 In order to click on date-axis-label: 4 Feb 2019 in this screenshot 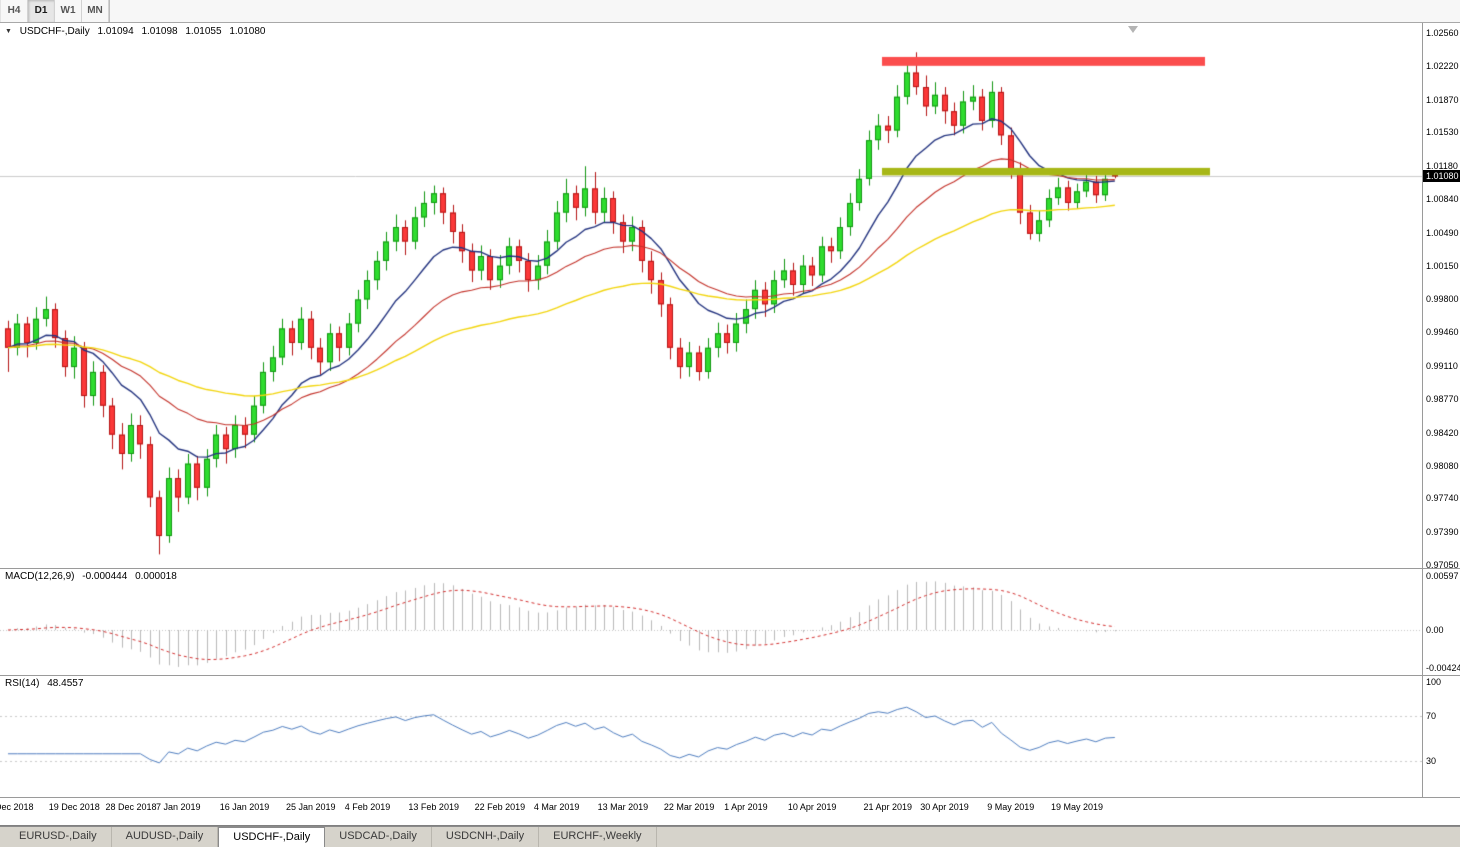, I will do `click(367, 807)`.